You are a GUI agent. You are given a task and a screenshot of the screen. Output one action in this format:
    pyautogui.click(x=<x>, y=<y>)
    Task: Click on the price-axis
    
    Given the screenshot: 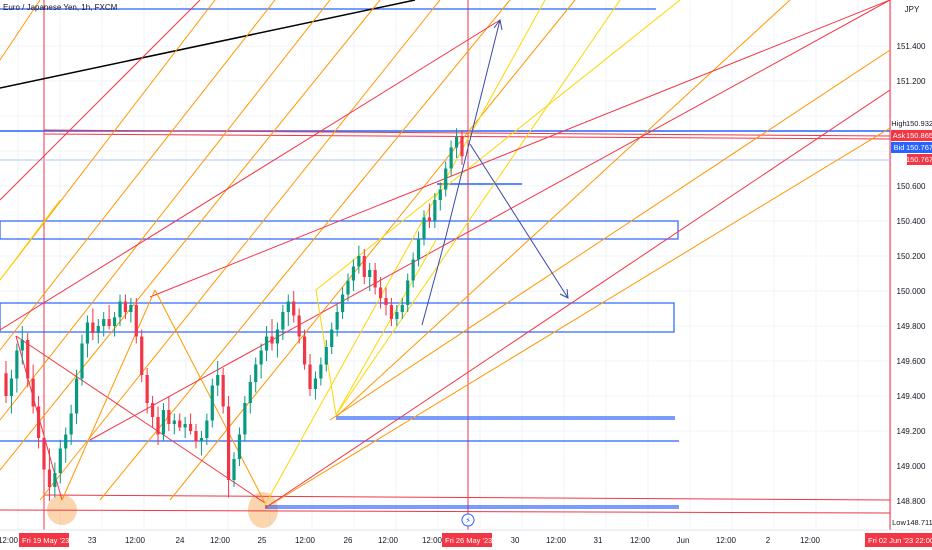 What is the action you would take?
    pyautogui.click(x=911, y=265)
    